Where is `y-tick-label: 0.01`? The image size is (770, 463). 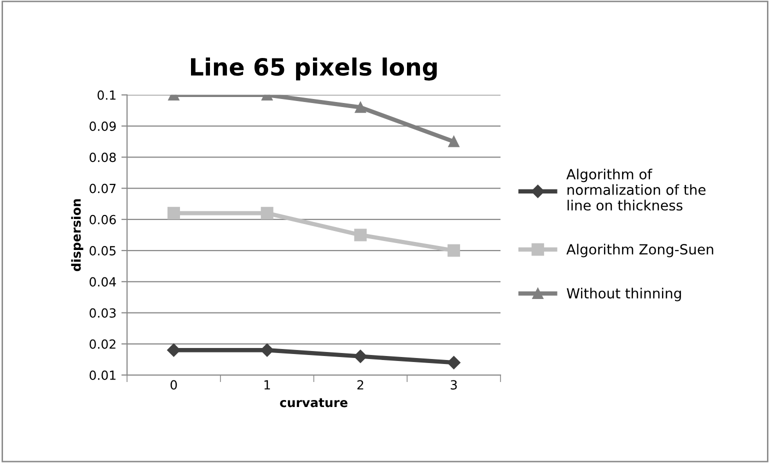 y-tick-label: 0.01 is located at coordinates (103, 375).